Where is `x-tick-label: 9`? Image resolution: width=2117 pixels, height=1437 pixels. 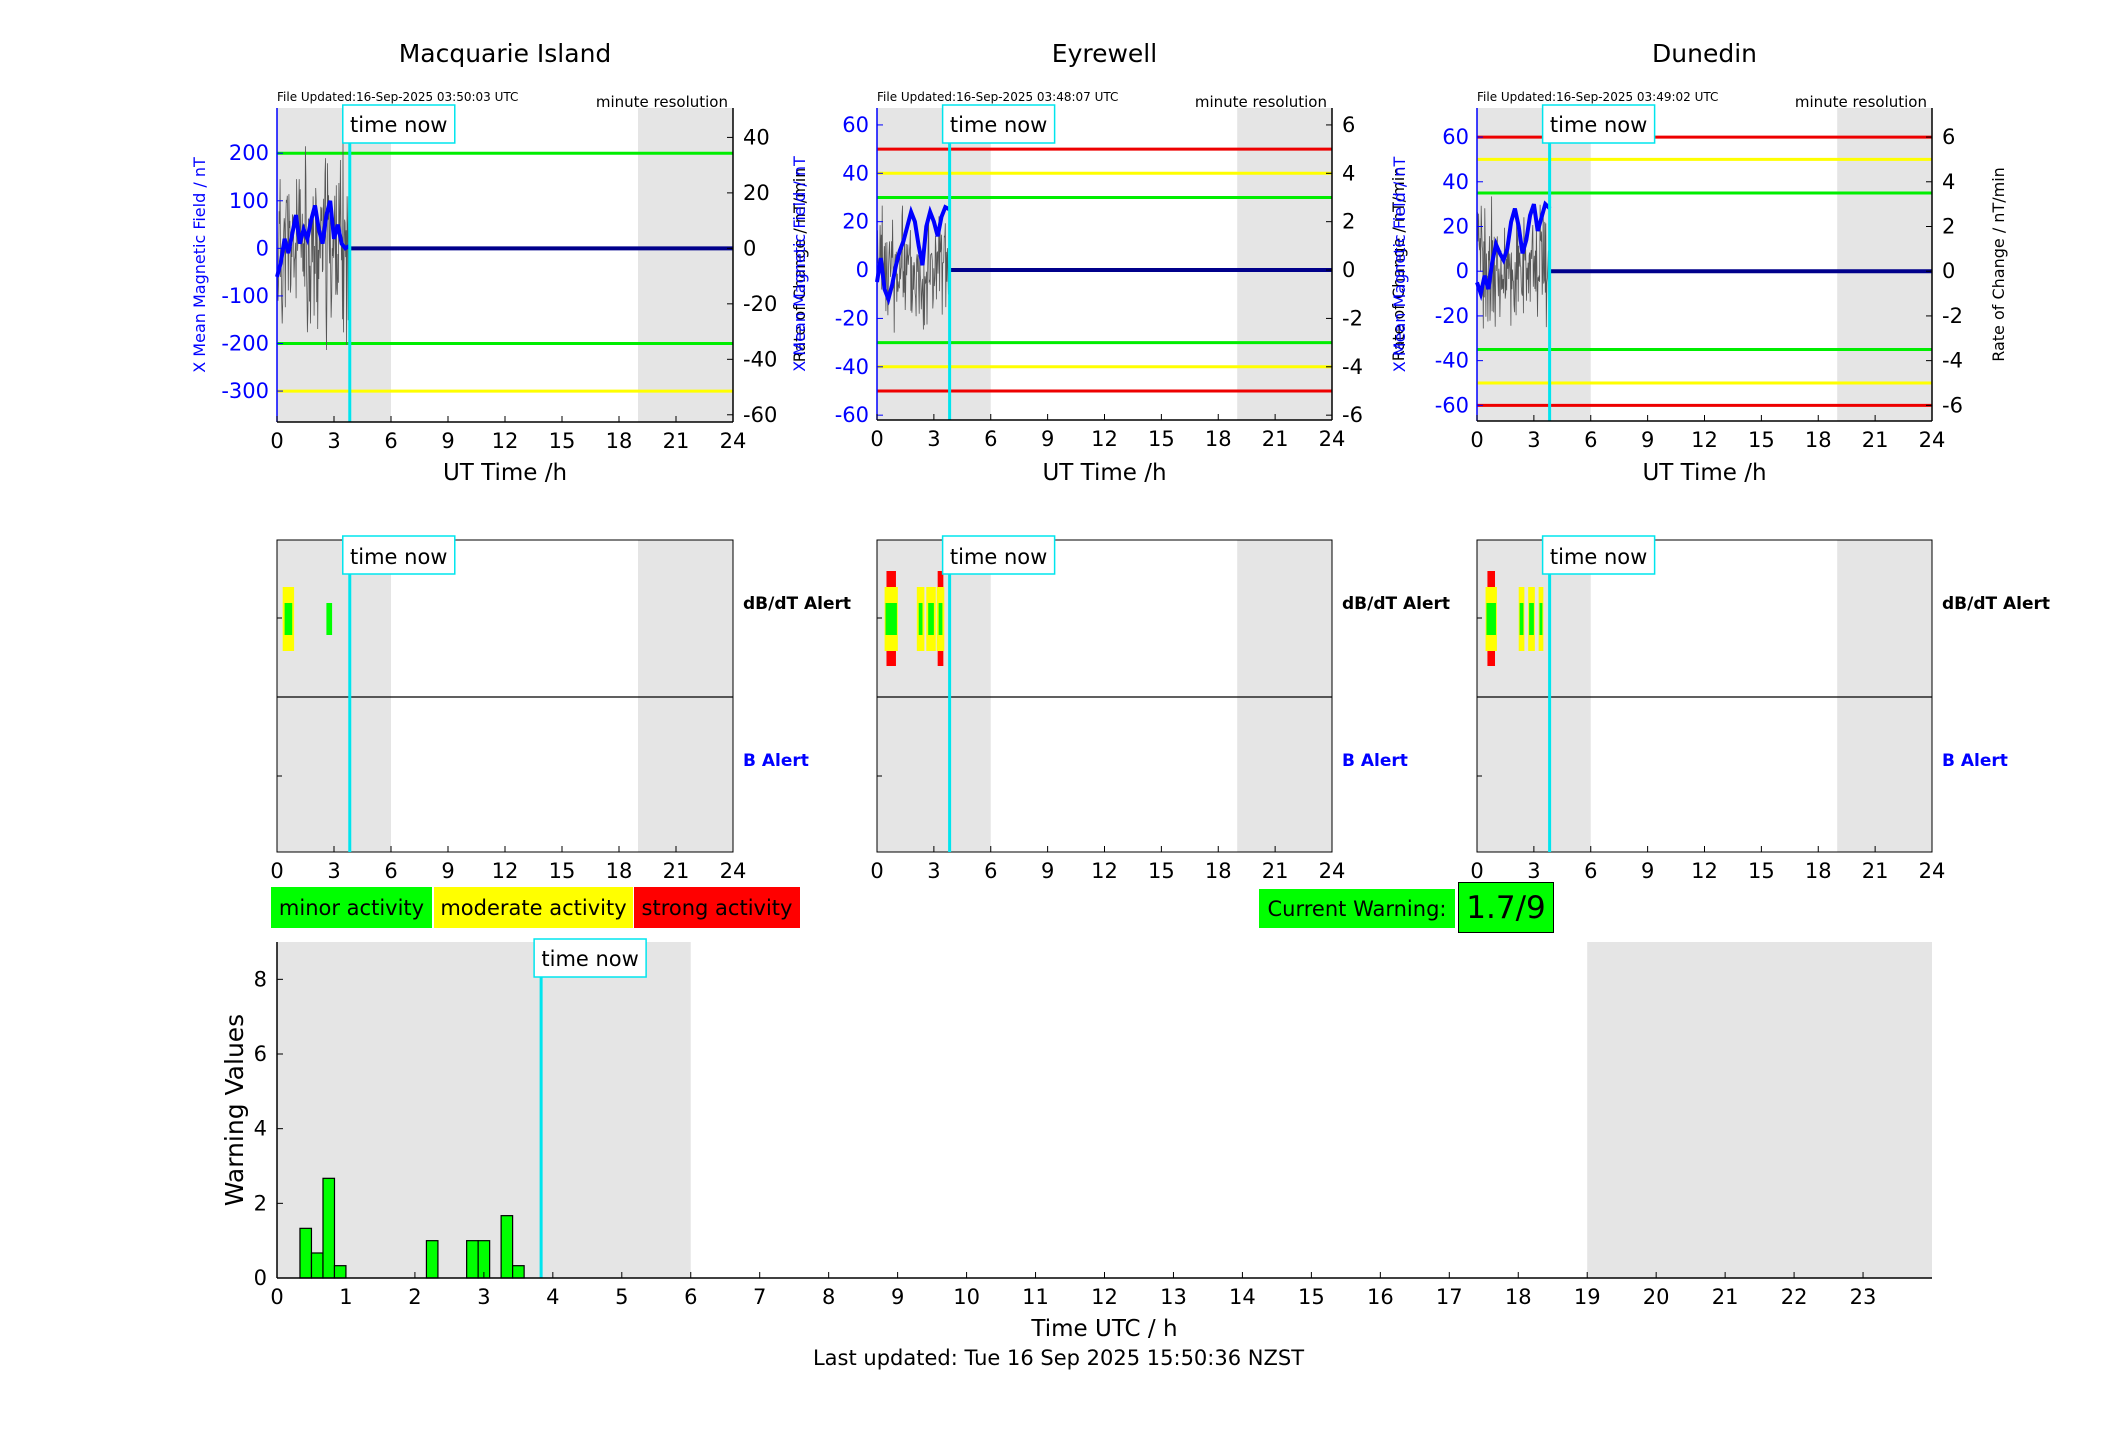
x-tick-label: 9 is located at coordinates (447, 441).